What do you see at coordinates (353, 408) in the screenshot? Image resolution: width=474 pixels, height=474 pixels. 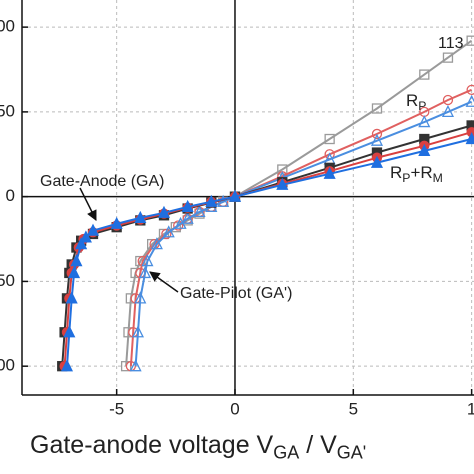 I see `x-tick-label: 5` at bounding box center [353, 408].